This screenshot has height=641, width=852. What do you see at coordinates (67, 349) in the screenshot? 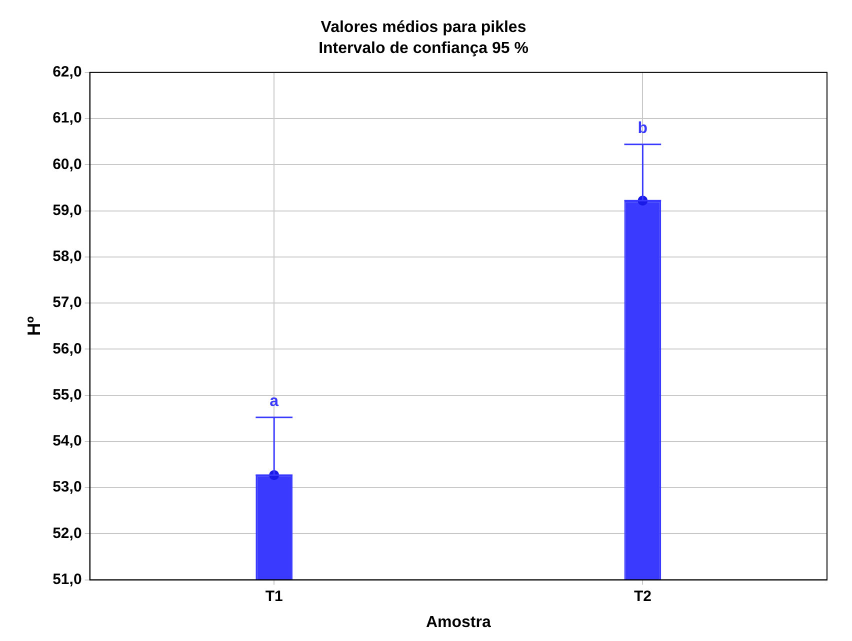
I see `y-tick-label: 56,0` at bounding box center [67, 349].